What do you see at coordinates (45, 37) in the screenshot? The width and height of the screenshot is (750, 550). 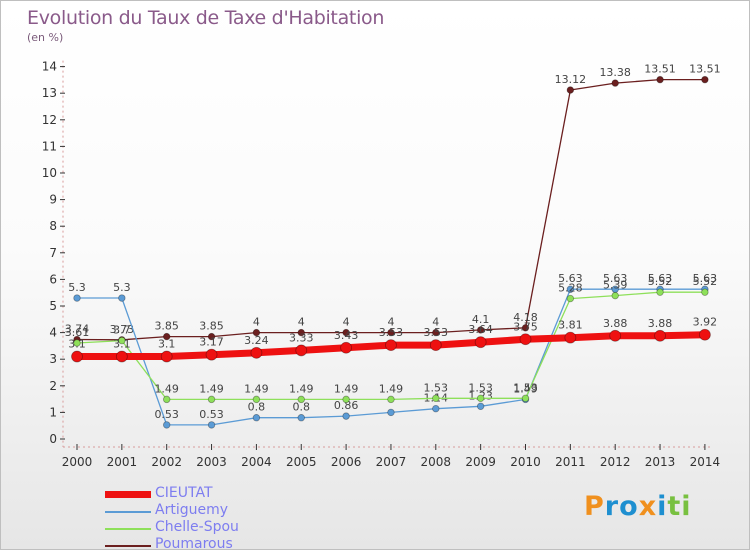 I see `chart-unit: (en %)` at bounding box center [45, 37].